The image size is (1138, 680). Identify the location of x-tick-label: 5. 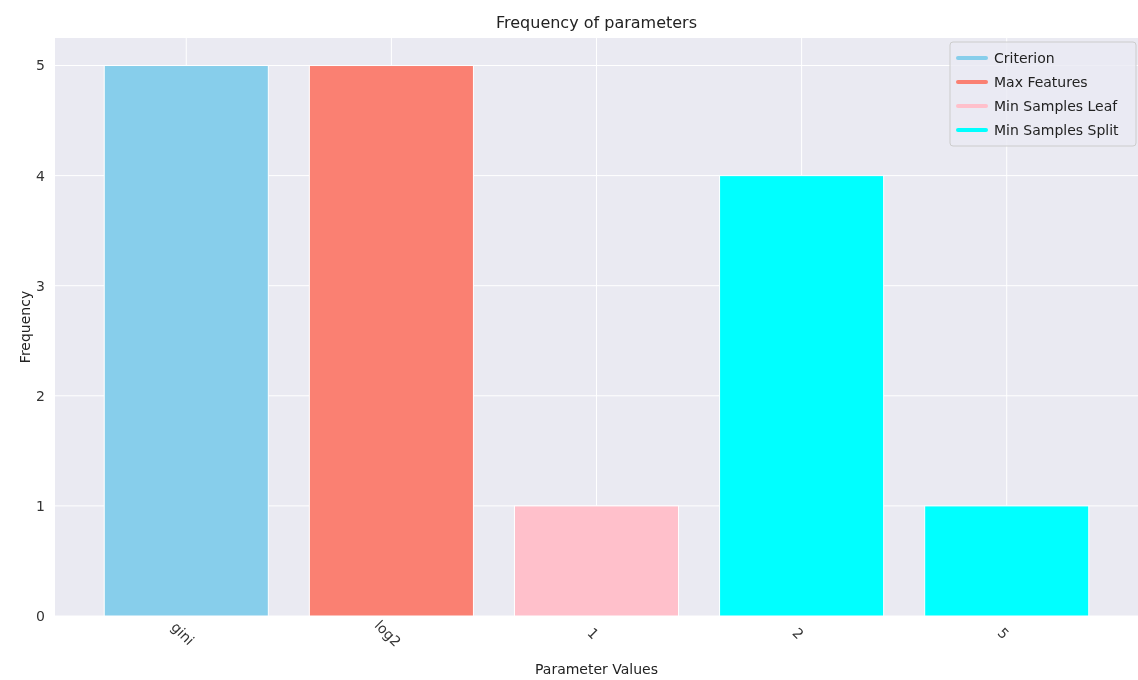
(1003, 633).